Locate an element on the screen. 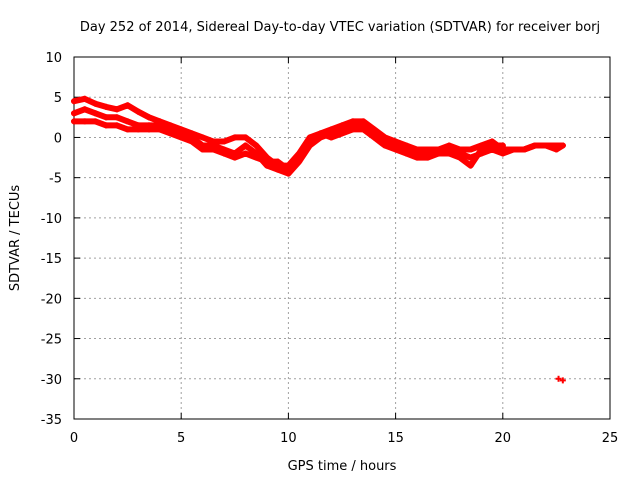 This screenshot has width=640, height=480. y-tick-label: -25 is located at coordinates (51, 340).